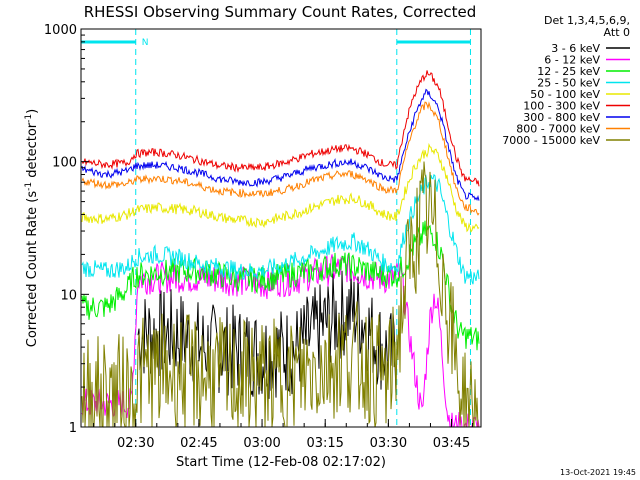  Describe the element at coordinates (451, 443) in the screenshot. I see `x-tick-label: 03:45` at that location.